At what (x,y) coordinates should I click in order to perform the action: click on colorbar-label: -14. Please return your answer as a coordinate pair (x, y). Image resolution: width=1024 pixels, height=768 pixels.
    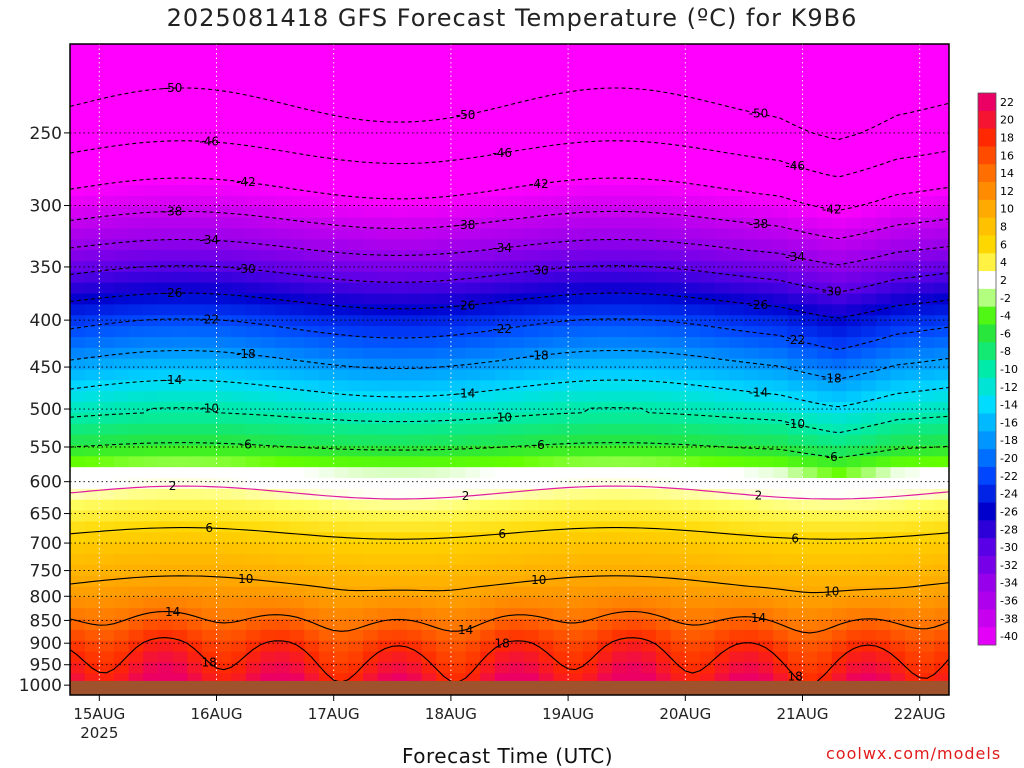
    Looking at the image, I should click on (1009, 405).